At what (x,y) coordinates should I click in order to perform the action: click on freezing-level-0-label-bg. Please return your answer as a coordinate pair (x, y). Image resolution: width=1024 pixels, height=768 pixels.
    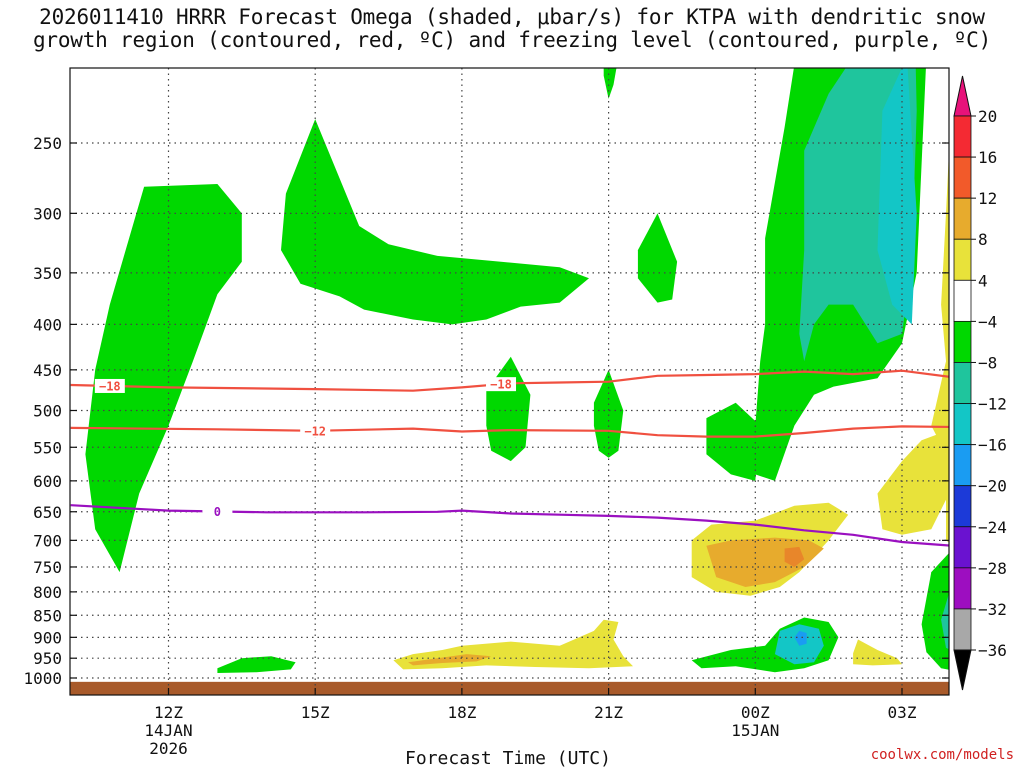
    Looking at the image, I should click on (217, 511).